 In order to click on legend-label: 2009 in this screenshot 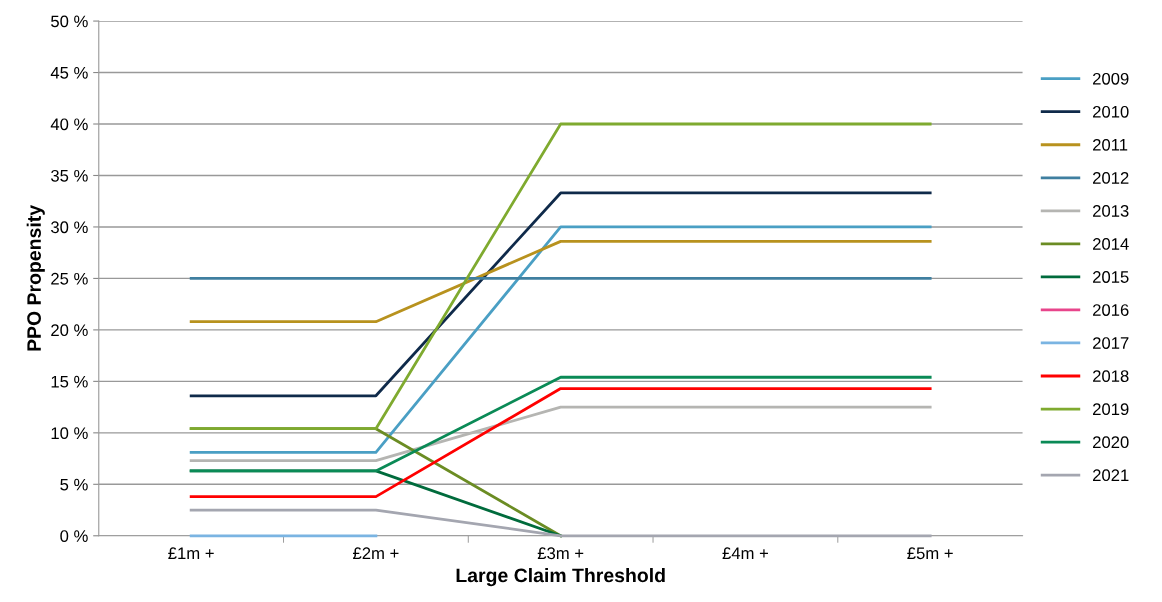, I will do `click(1111, 78)`.